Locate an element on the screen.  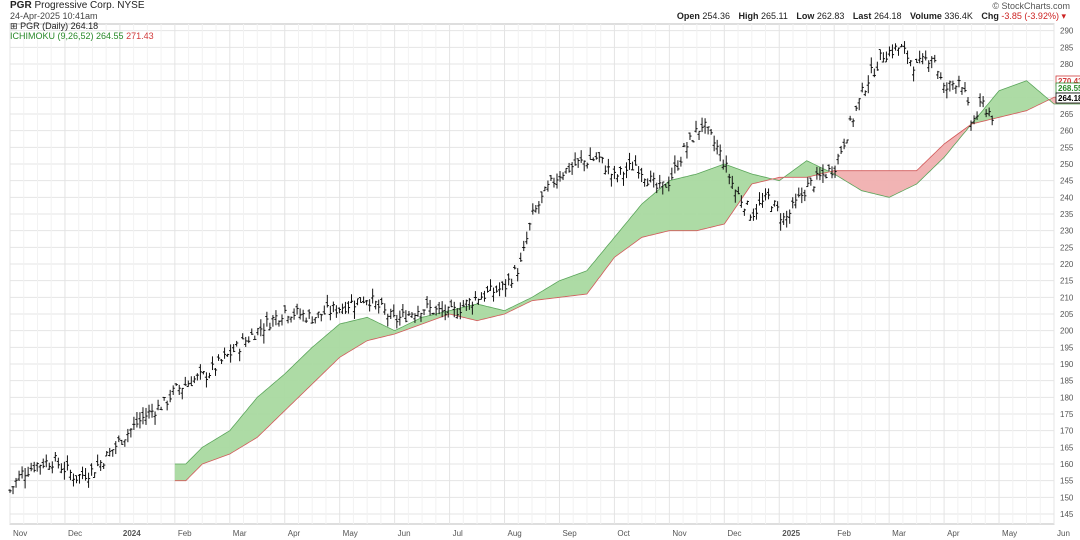
x-tick-label-11: Oct is located at coordinates (623, 533).